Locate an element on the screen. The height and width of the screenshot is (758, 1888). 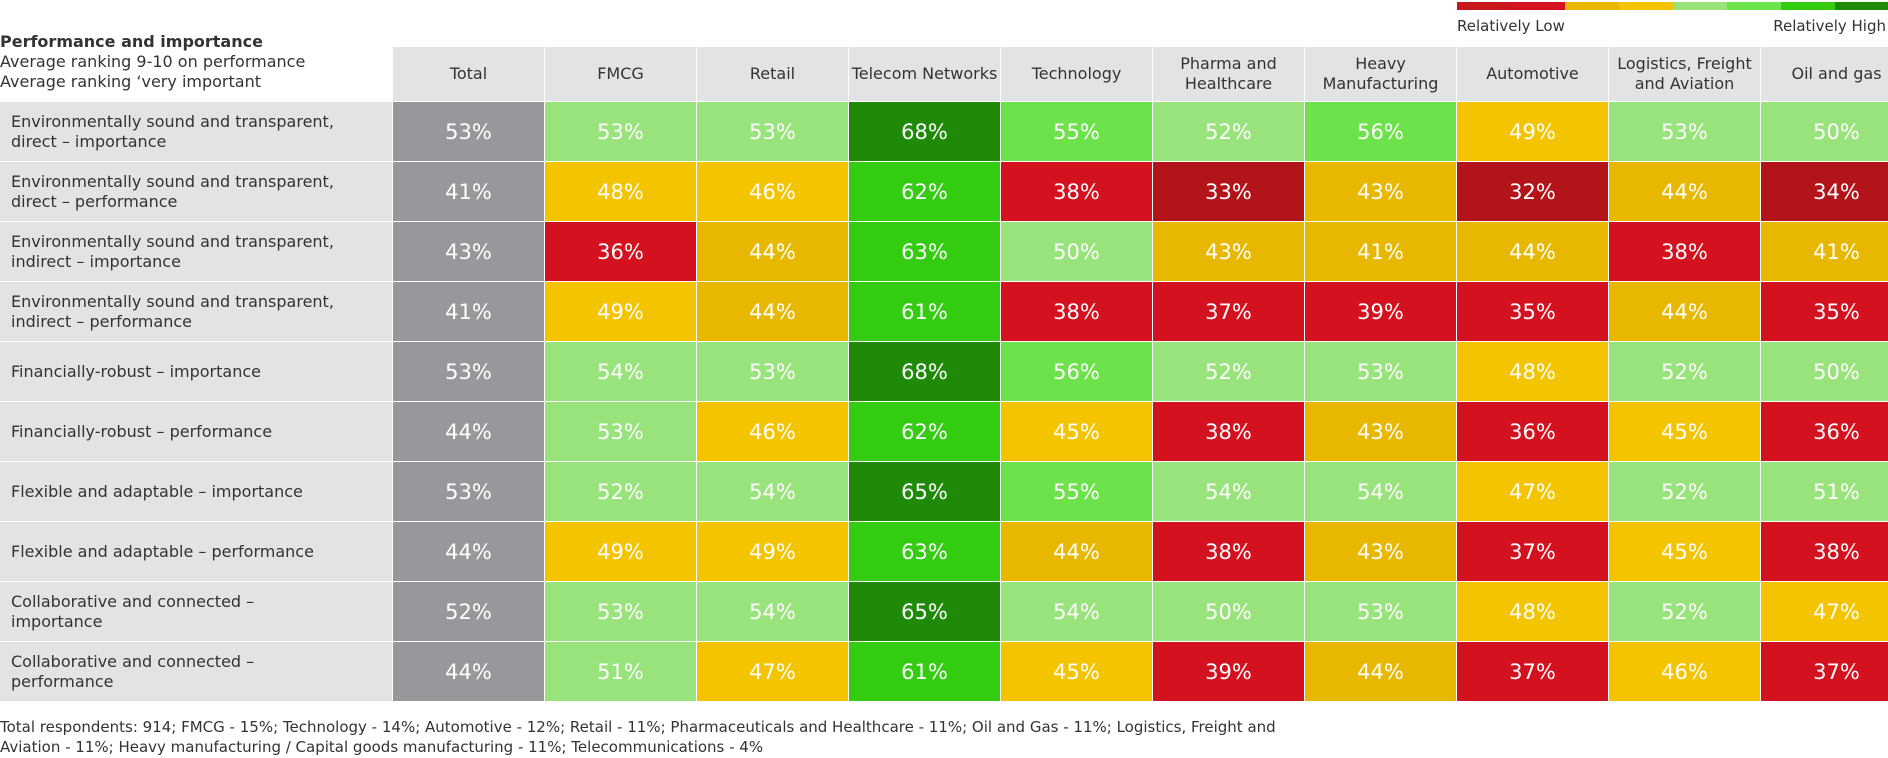
heatmap-cell: 56% is located at coordinates (1380, 131).